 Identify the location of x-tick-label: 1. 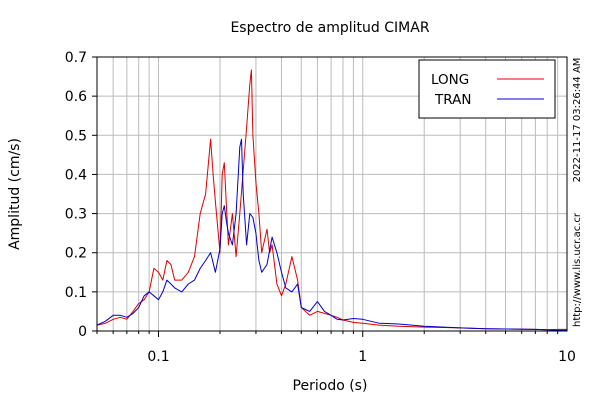
(362, 357).